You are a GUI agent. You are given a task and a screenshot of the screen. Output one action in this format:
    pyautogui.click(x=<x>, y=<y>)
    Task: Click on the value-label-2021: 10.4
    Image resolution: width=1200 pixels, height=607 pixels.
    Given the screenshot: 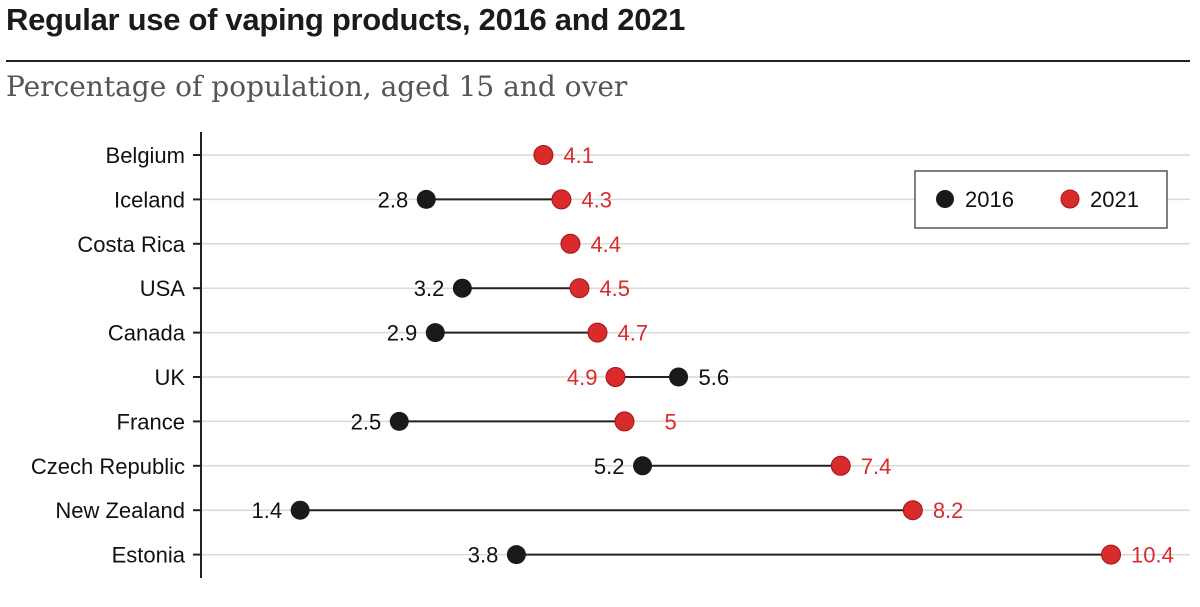 What is the action you would take?
    pyautogui.click(x=1152, y=555)
    